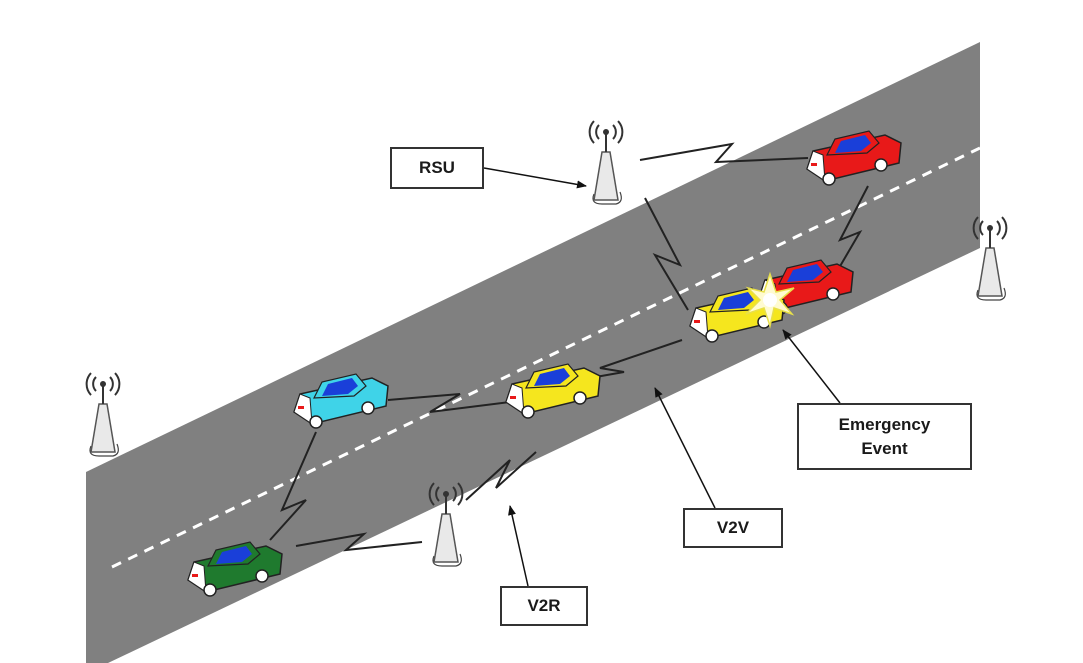 The image size is (1083, 663). Describe the element at coordinates (884, 448) in the screenshot. I see `emergency-label-line2: Event` at that location.